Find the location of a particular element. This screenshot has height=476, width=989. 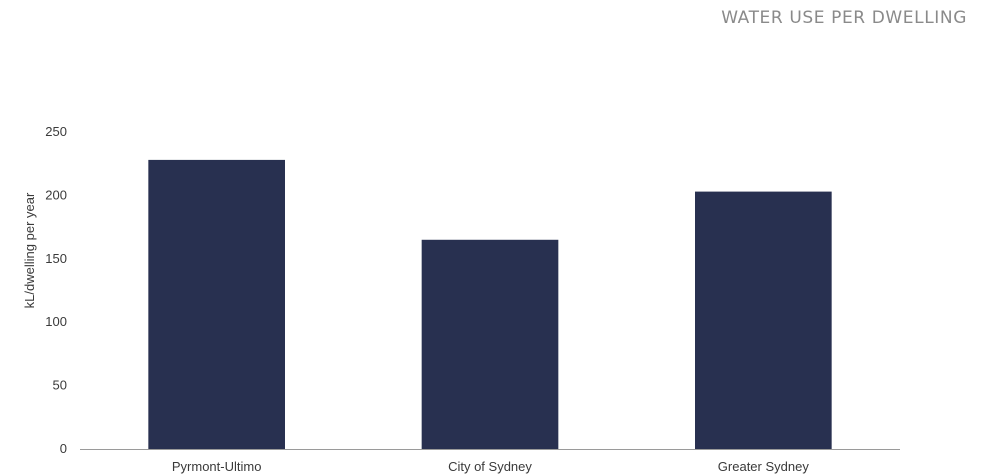

y-axis-label: kL/dwelling per year is located at coordinates (29, 250).